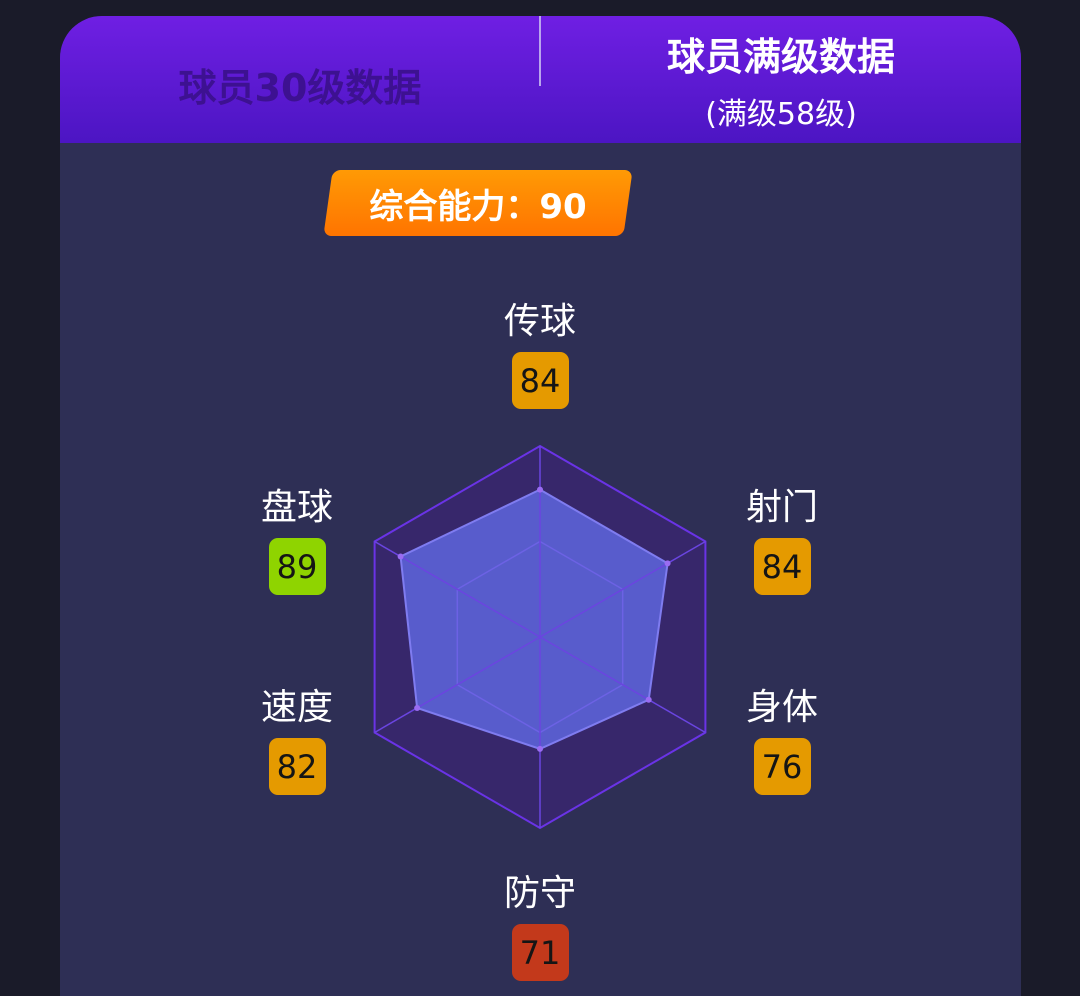  I want to click on overall-rating-badge: 综合能力：90, so click(478, 203).